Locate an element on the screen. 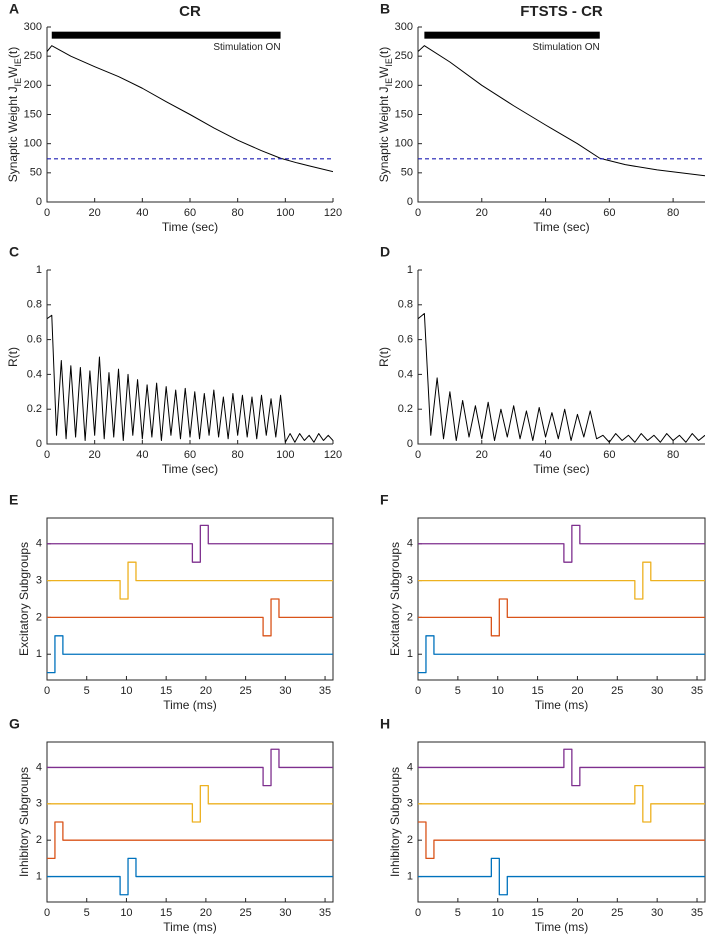 This screenshot has width=709, height=934. y-axis-label: Excitatory Subgroups is located at coordinates (24, 599).